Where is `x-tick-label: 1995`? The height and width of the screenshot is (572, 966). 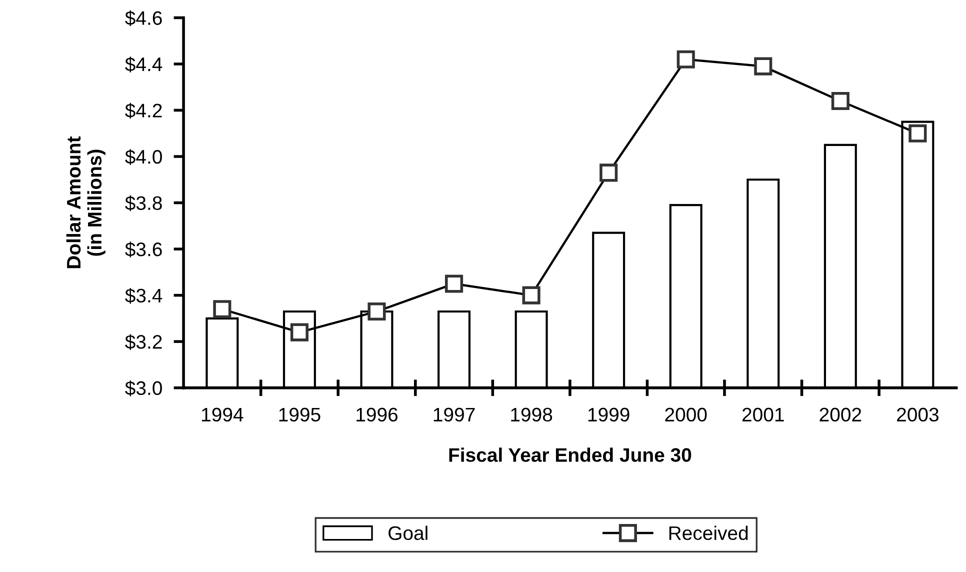
x-tick-label: 1995 is located at coordinates (299, 415).